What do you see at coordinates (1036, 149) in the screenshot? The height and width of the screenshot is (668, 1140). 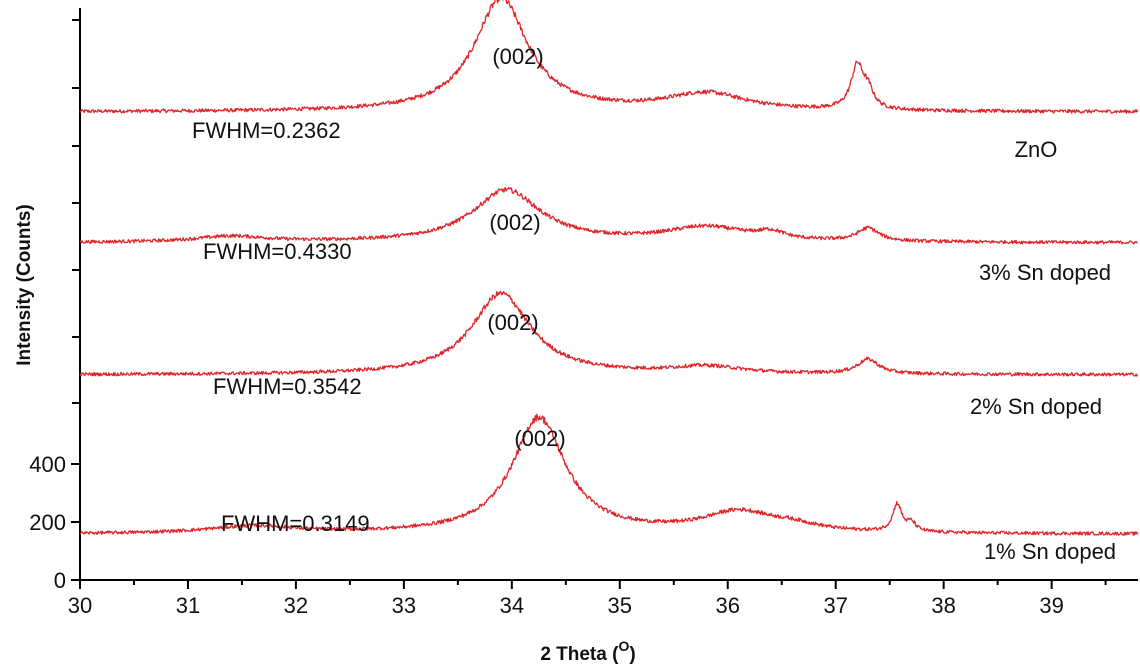 I see `series-name-zno: ZnO` at bounding box center [1036, 149].